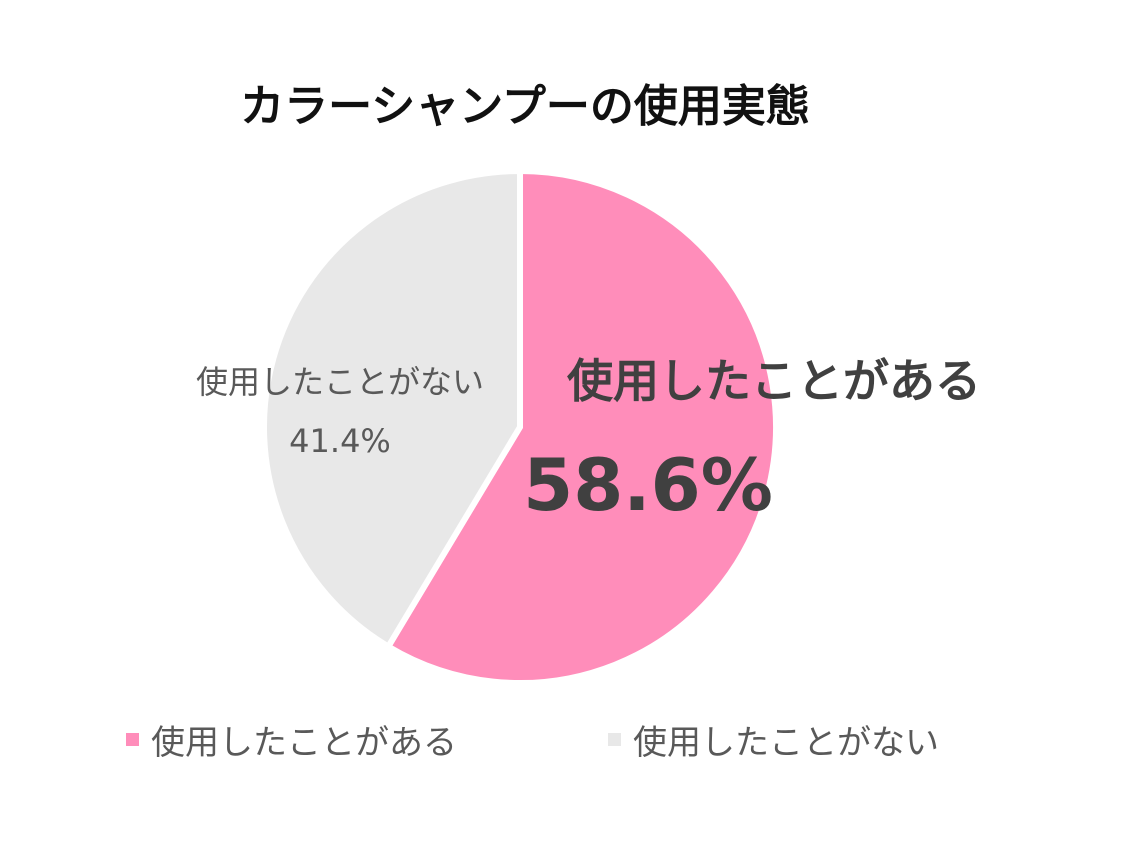  Describe the element at coordinates (774, 381) in the screenshot. I see `data-label-used-name: 使用したことがある` at that location.